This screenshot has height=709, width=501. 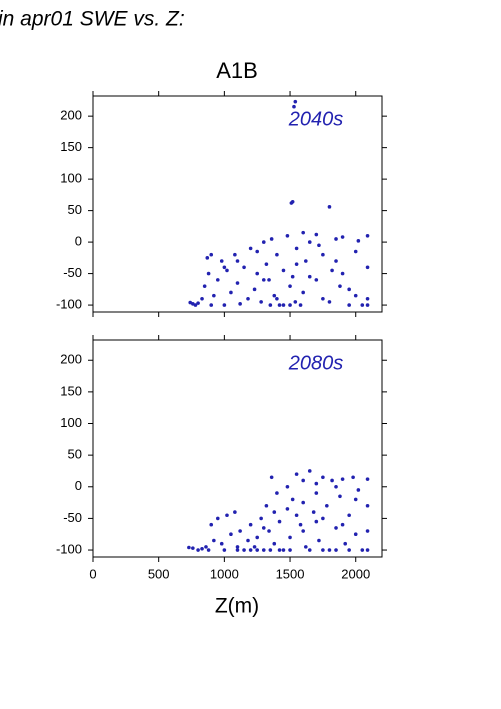 I want to click on x-tick-label: 1500, so click(x=290, y=573).